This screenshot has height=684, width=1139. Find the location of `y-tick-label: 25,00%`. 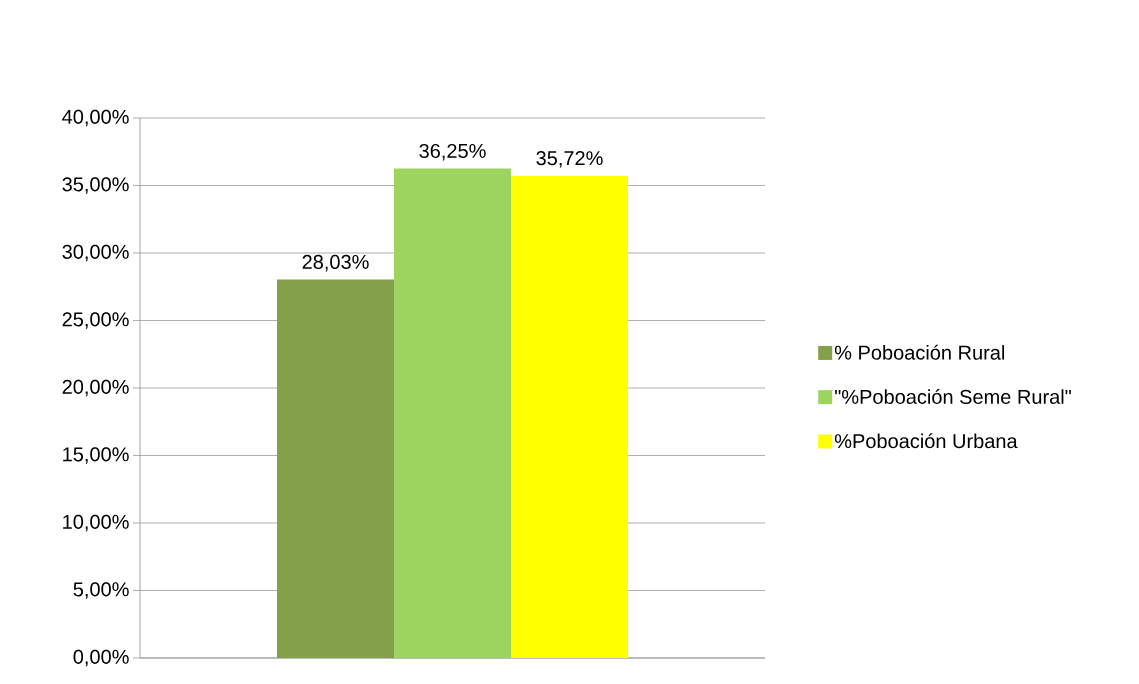

y-tick-label: 25,00% is located at coordinates (95, 320).